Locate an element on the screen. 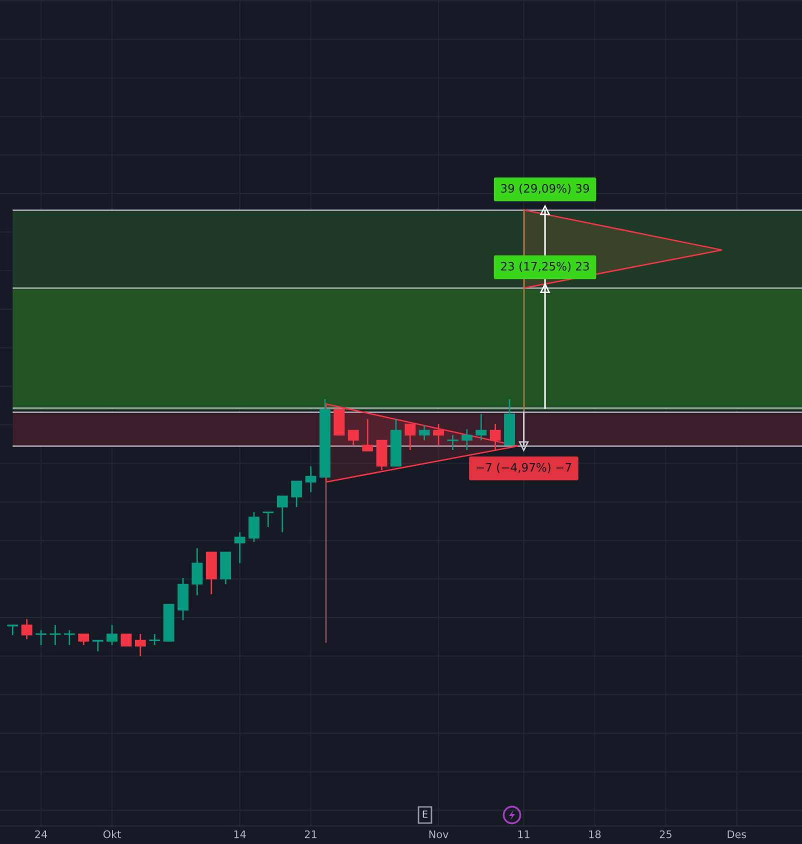 This screenshot has width=802, height=844. x-tick-label: Okt is located at coordinates (112, 834).